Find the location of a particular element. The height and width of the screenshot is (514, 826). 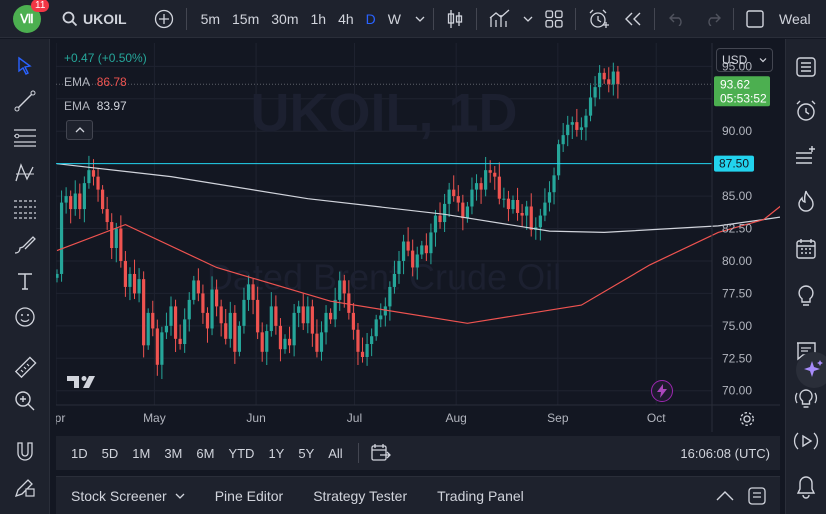

magnet-icon is located at coordinates (25, 451).